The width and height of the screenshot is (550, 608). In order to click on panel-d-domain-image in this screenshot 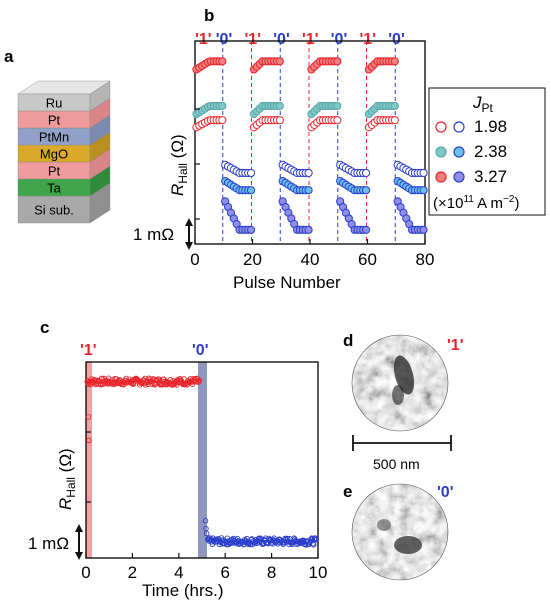, I will do `click(400, 383)`.